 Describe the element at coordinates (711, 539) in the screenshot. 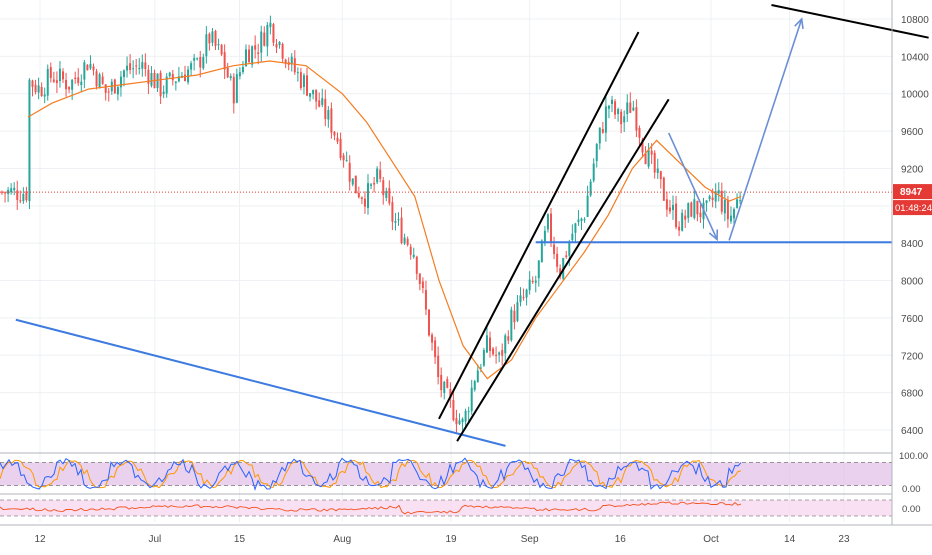

I see `time-tick-label: Oct` at that location.